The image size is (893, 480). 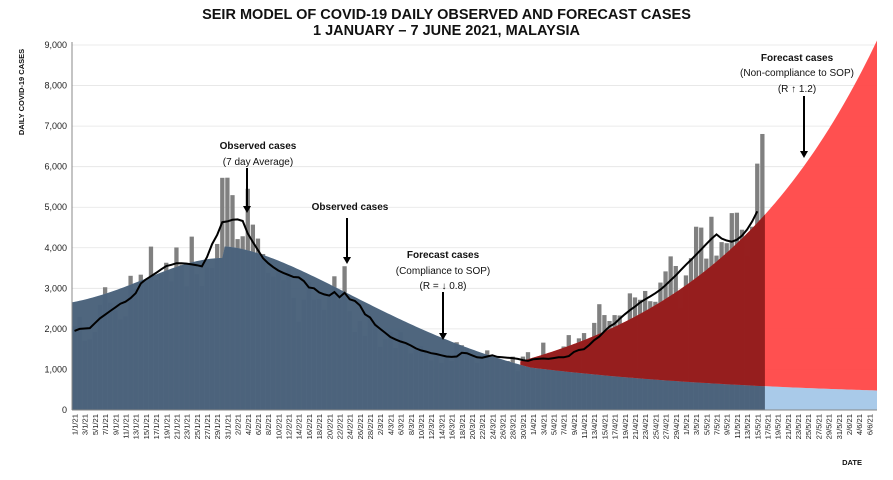 I want to click on x-tick-label: 3/4/21, so click(x=543, y=424).